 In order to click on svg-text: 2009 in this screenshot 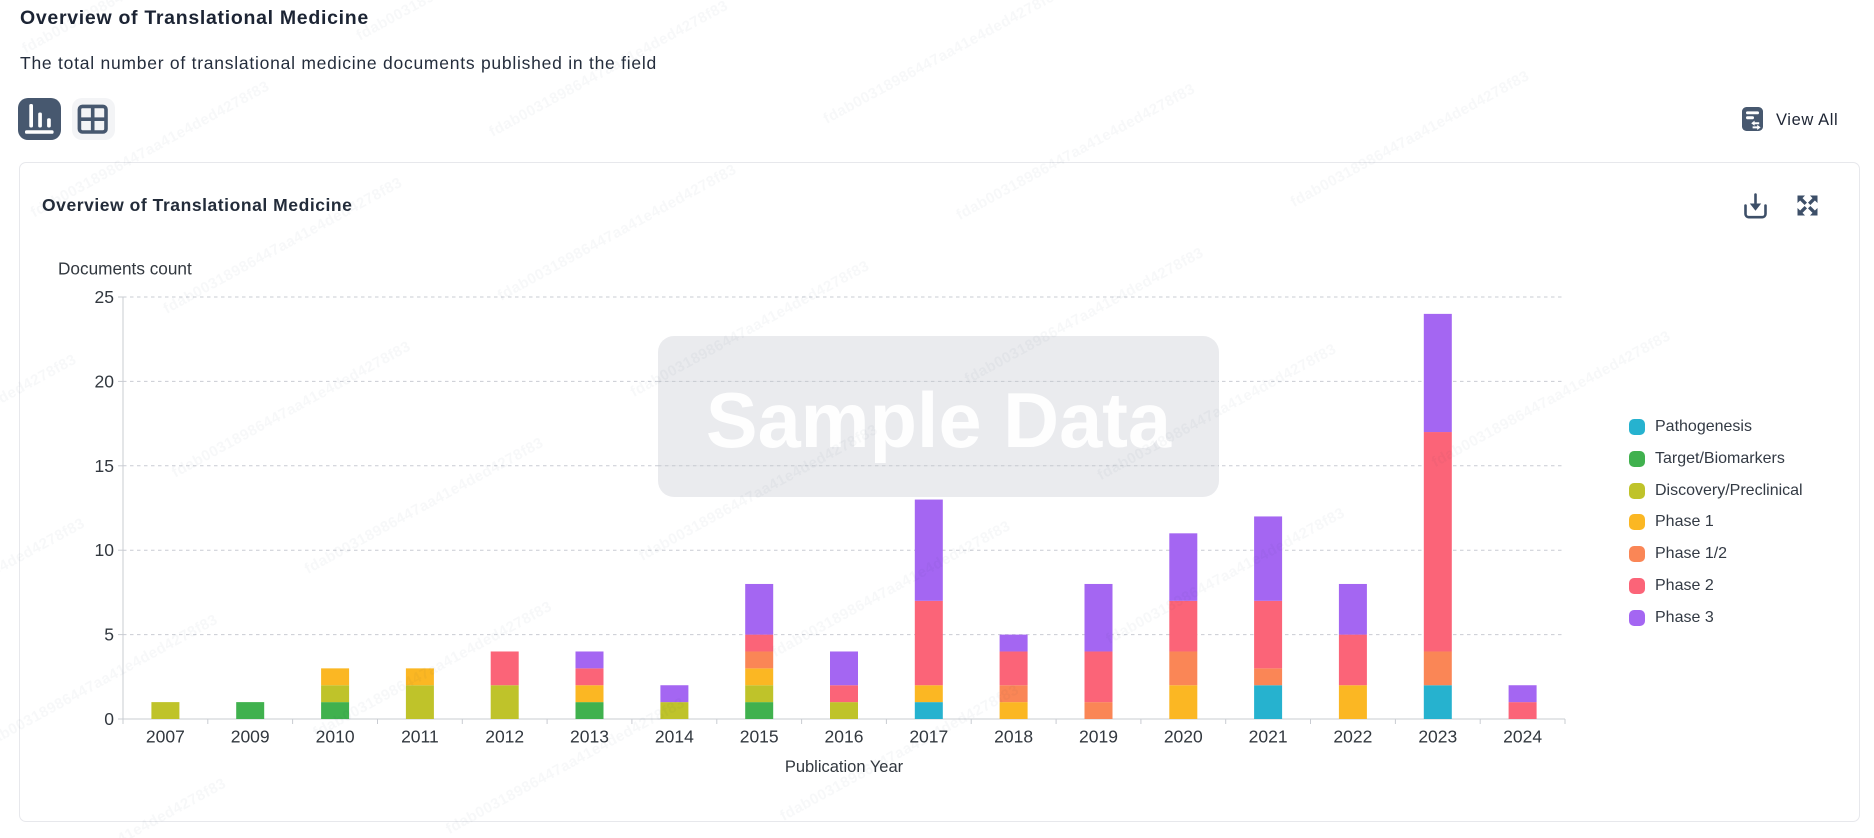, I will do `click(250, 737)`.